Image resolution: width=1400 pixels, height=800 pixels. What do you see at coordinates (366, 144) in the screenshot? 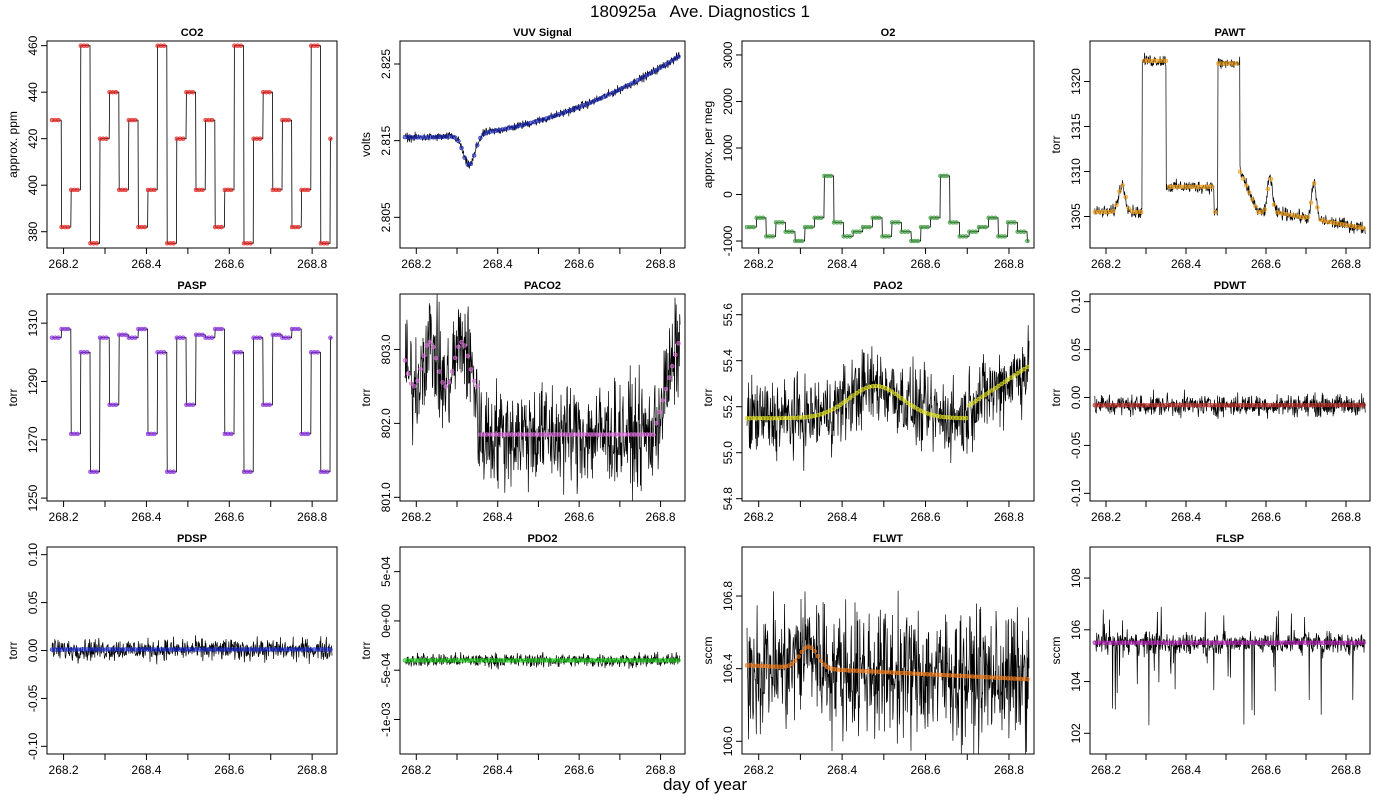
I see `y-axis-label: volts` at bounding box center [366, 144].